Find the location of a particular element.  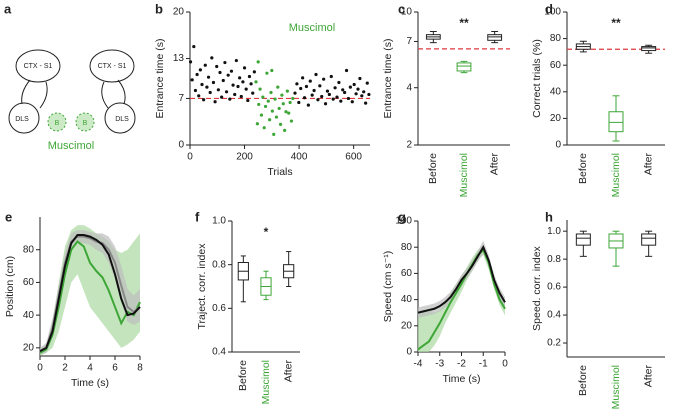

y-tick-label: 1.0 is located at coordinates (554, 231).